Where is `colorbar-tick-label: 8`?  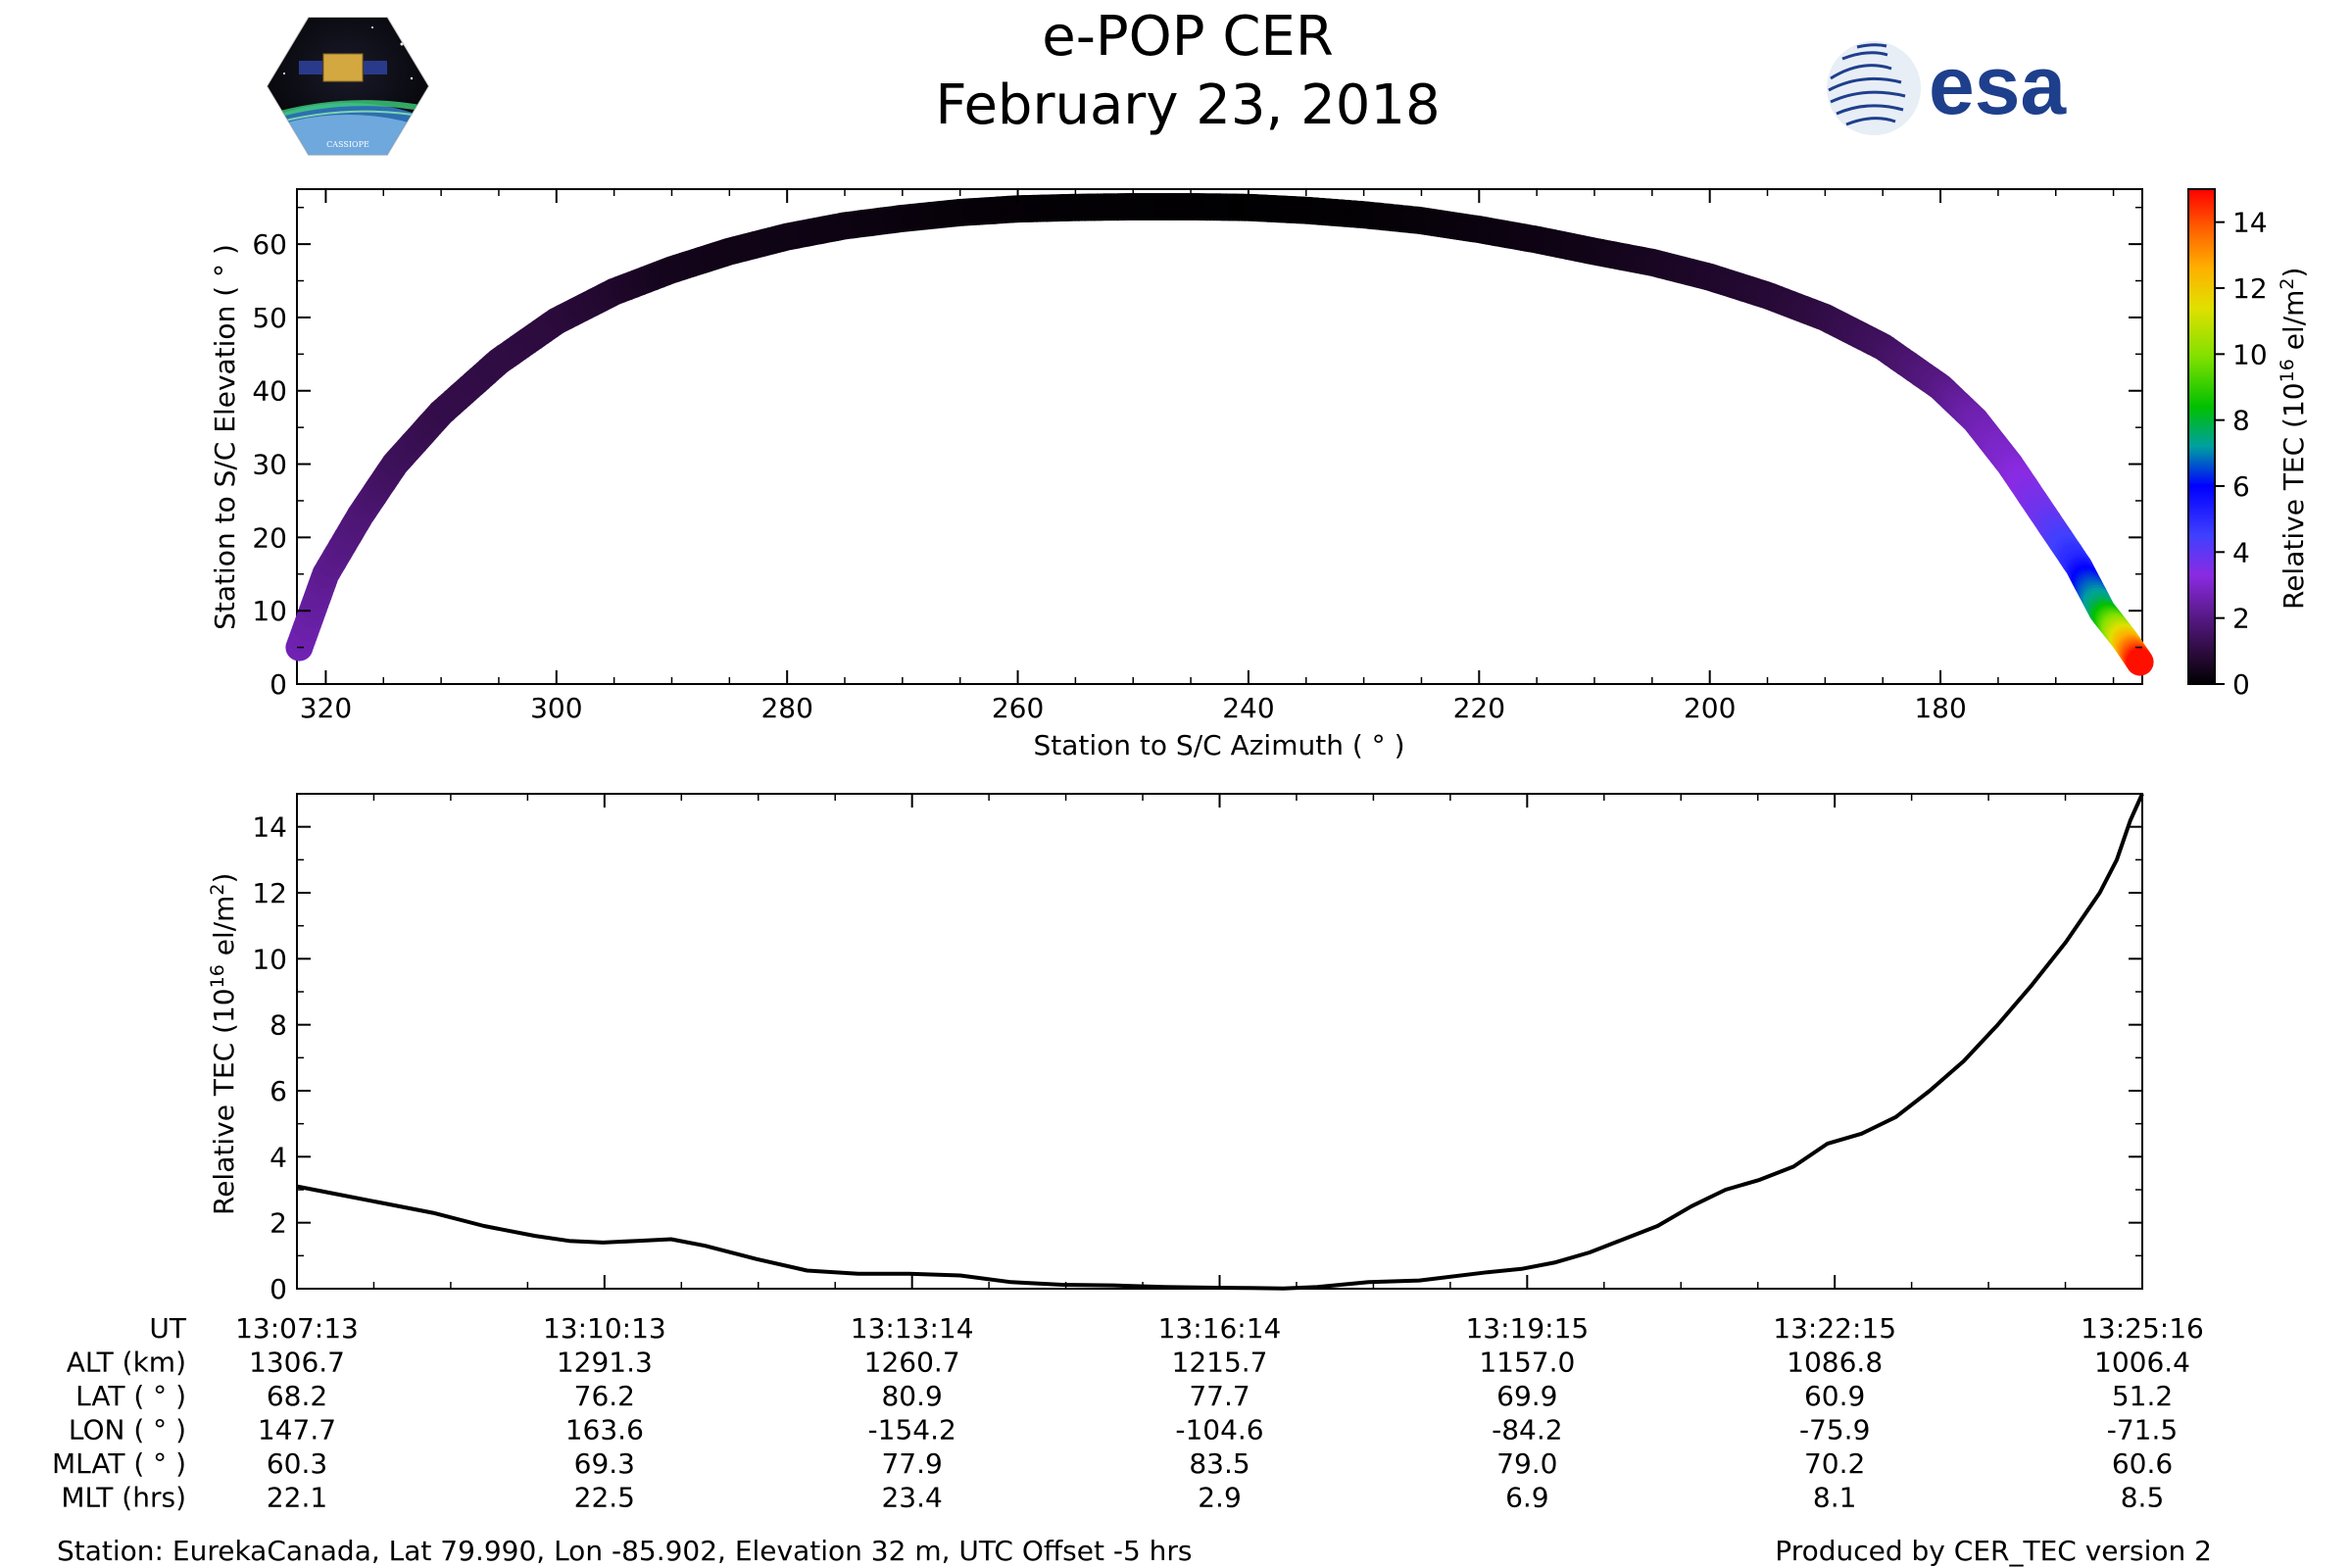
colorbar-tick-label: 8 is located at coordinates (2241, 421).